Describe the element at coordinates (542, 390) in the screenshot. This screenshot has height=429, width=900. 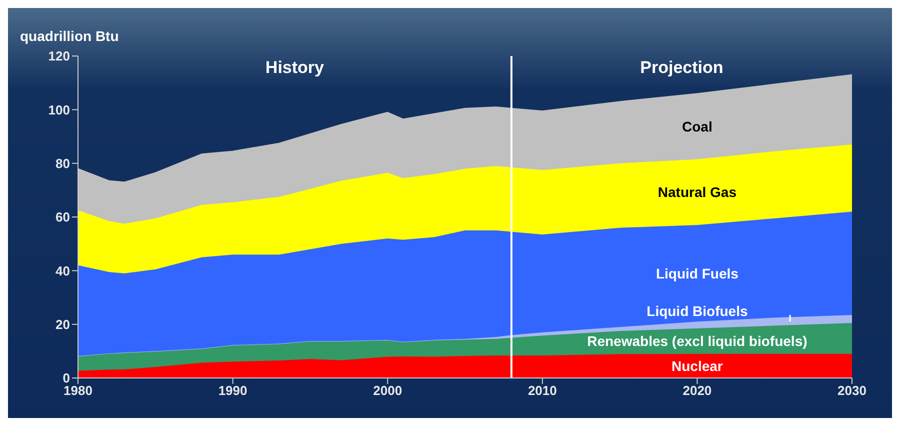
I see `x-tick-label: 2010` at that location.